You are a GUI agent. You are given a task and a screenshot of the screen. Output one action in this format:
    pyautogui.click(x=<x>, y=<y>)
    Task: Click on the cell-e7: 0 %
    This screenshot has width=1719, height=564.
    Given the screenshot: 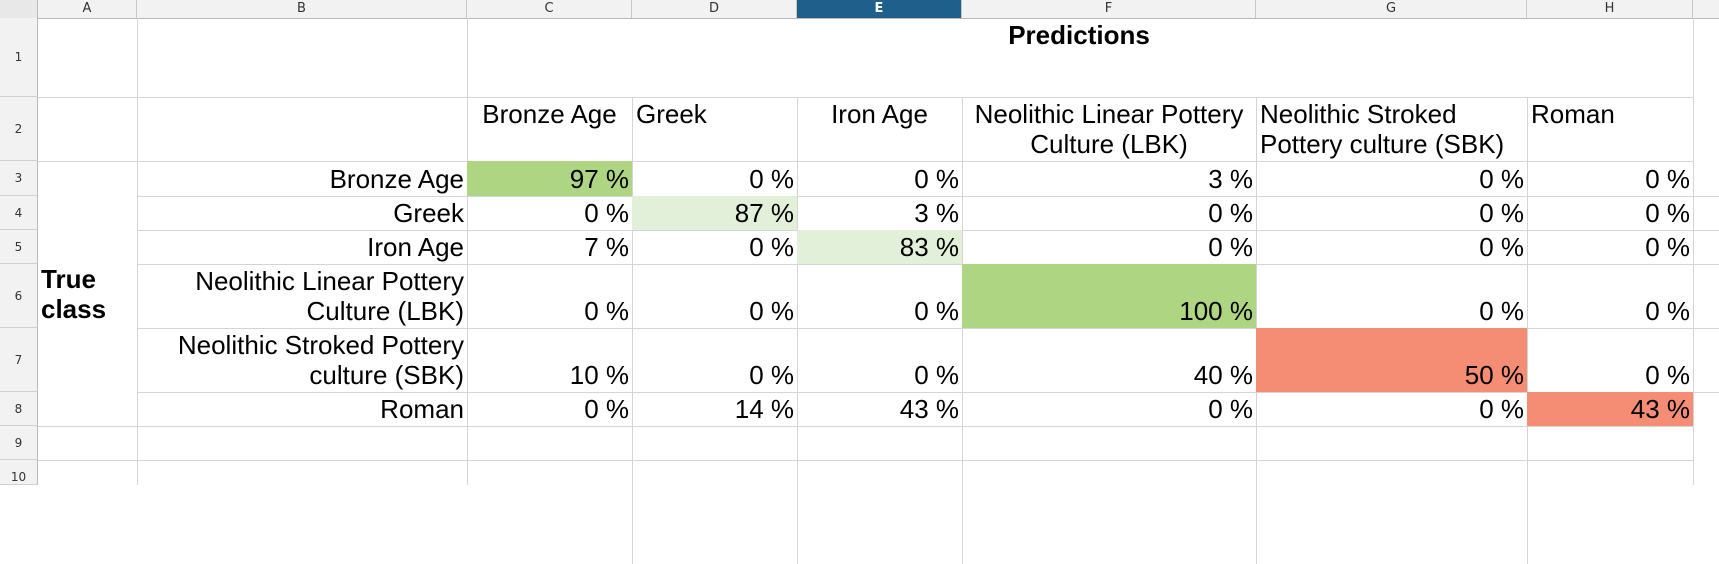 What is the action you would take?
    pyautogui.click(x=936, y=375)
    